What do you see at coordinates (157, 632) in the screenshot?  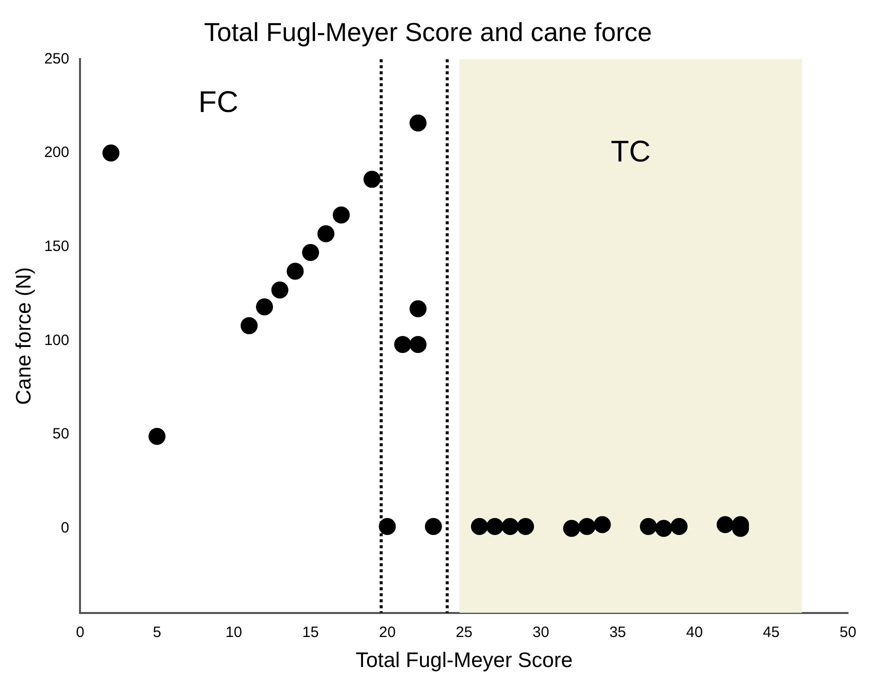 I see `x-tick-label: 5` at bounding box center [157, 632].